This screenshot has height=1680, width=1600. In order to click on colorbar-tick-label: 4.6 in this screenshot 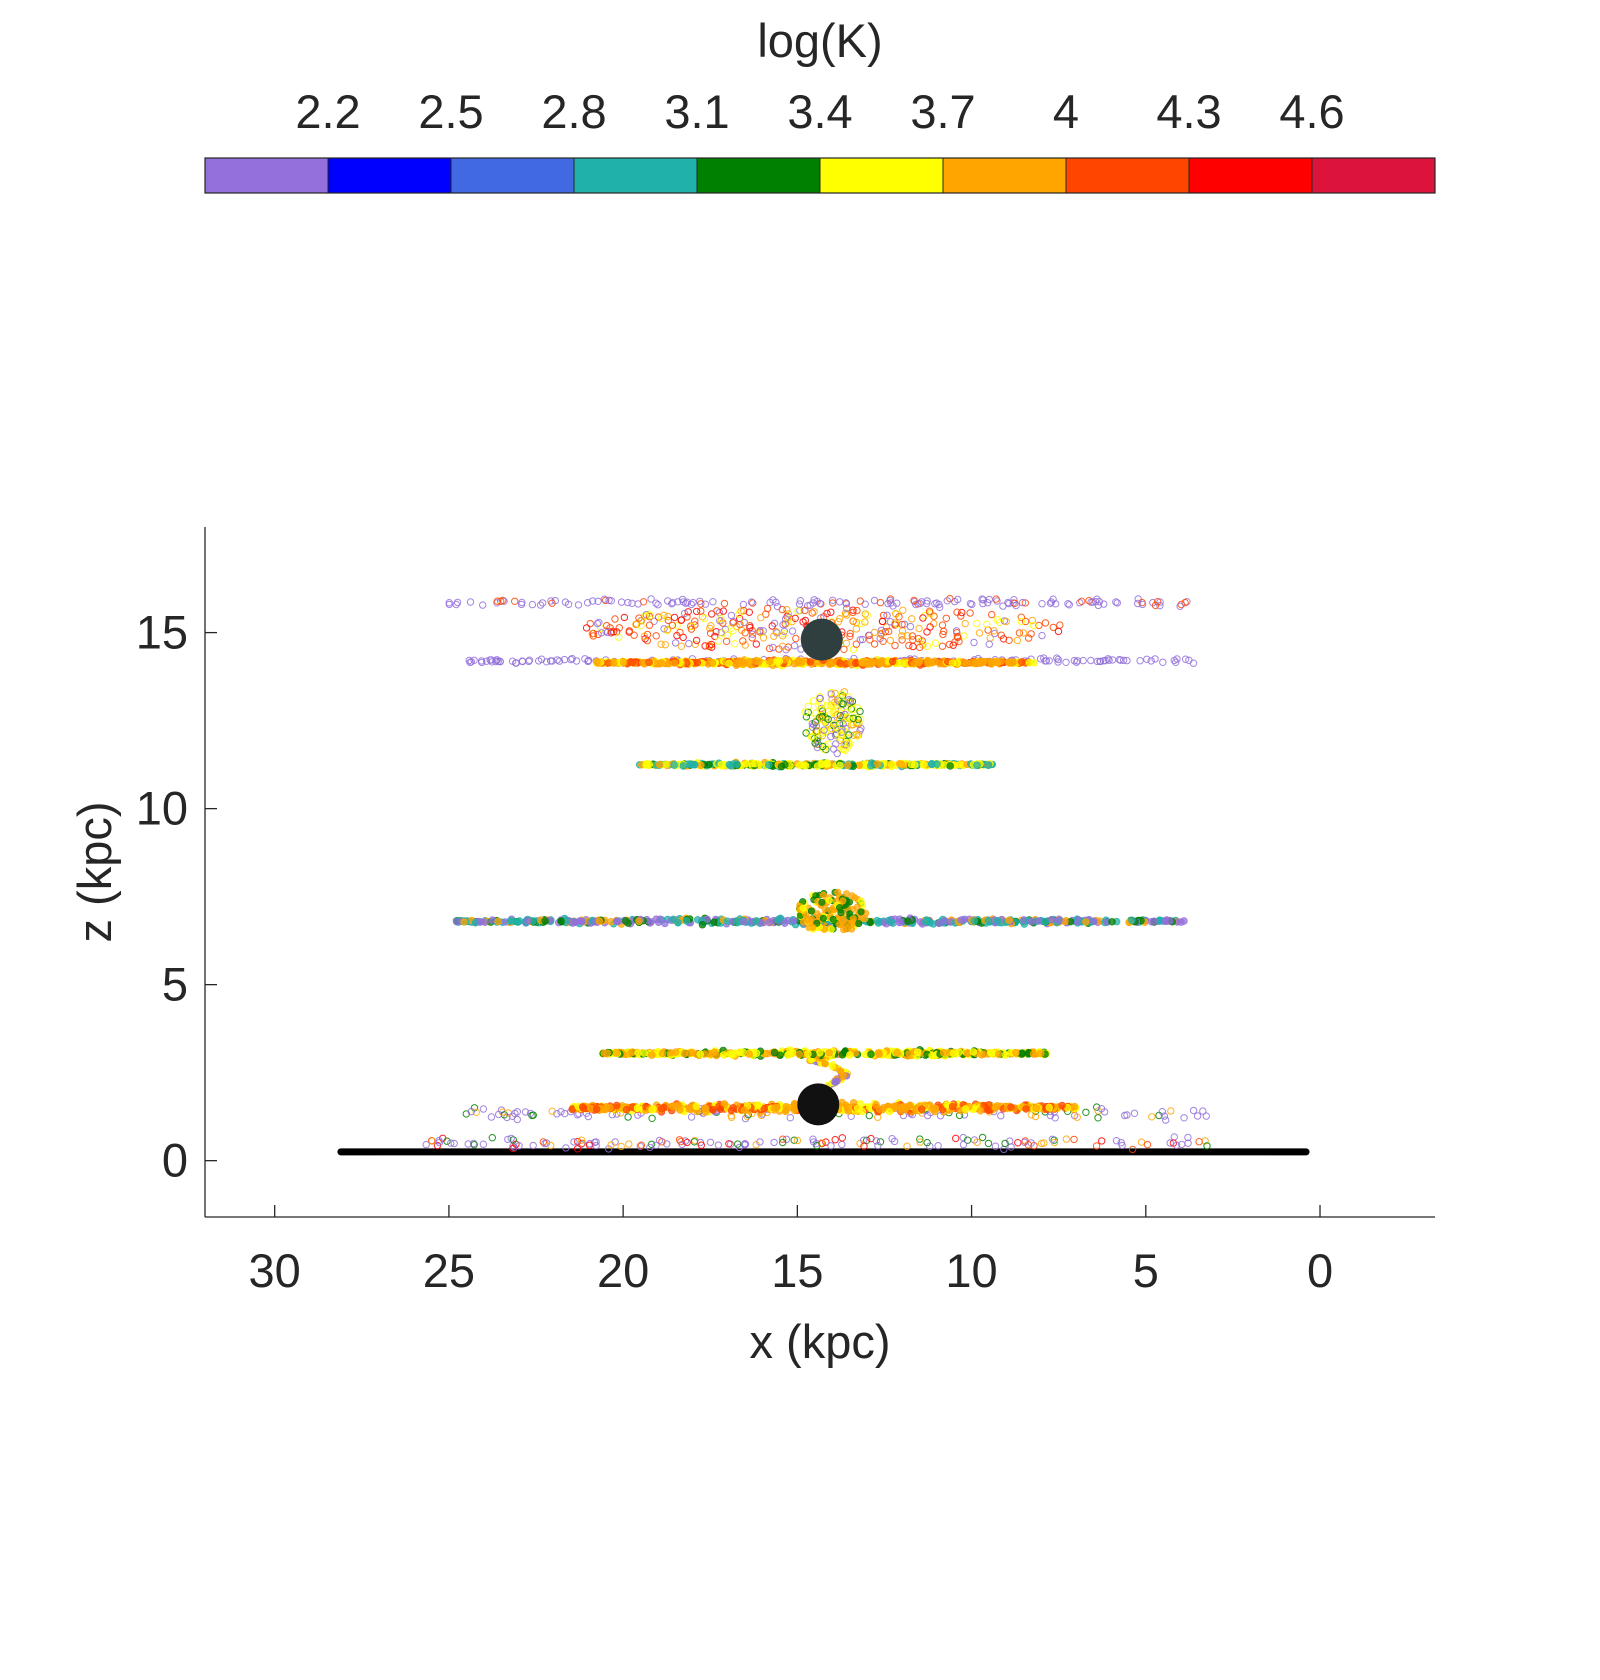, I will do `click(1311, 111)`.